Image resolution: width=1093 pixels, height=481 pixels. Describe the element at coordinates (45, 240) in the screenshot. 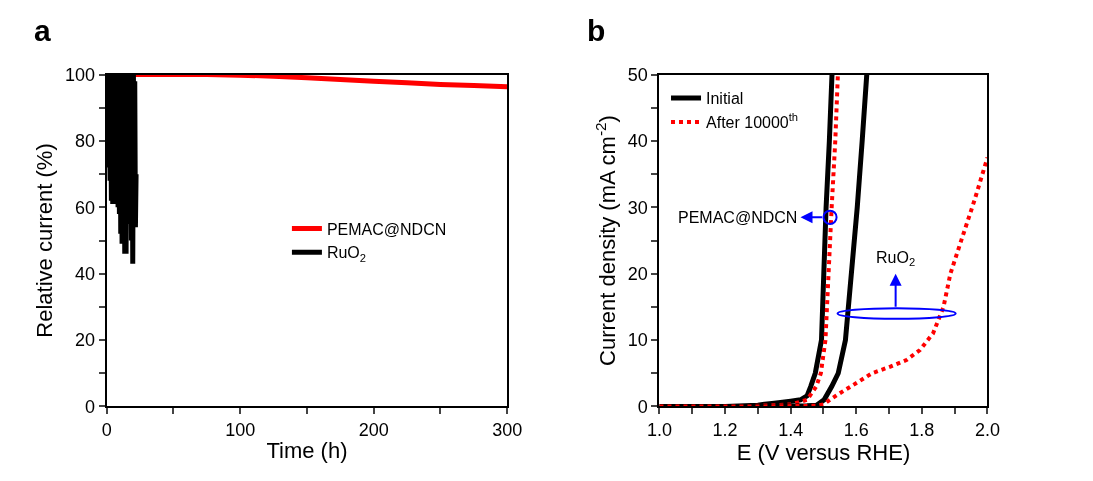

I see `y-axis-title: Relative current (%)` at that location.